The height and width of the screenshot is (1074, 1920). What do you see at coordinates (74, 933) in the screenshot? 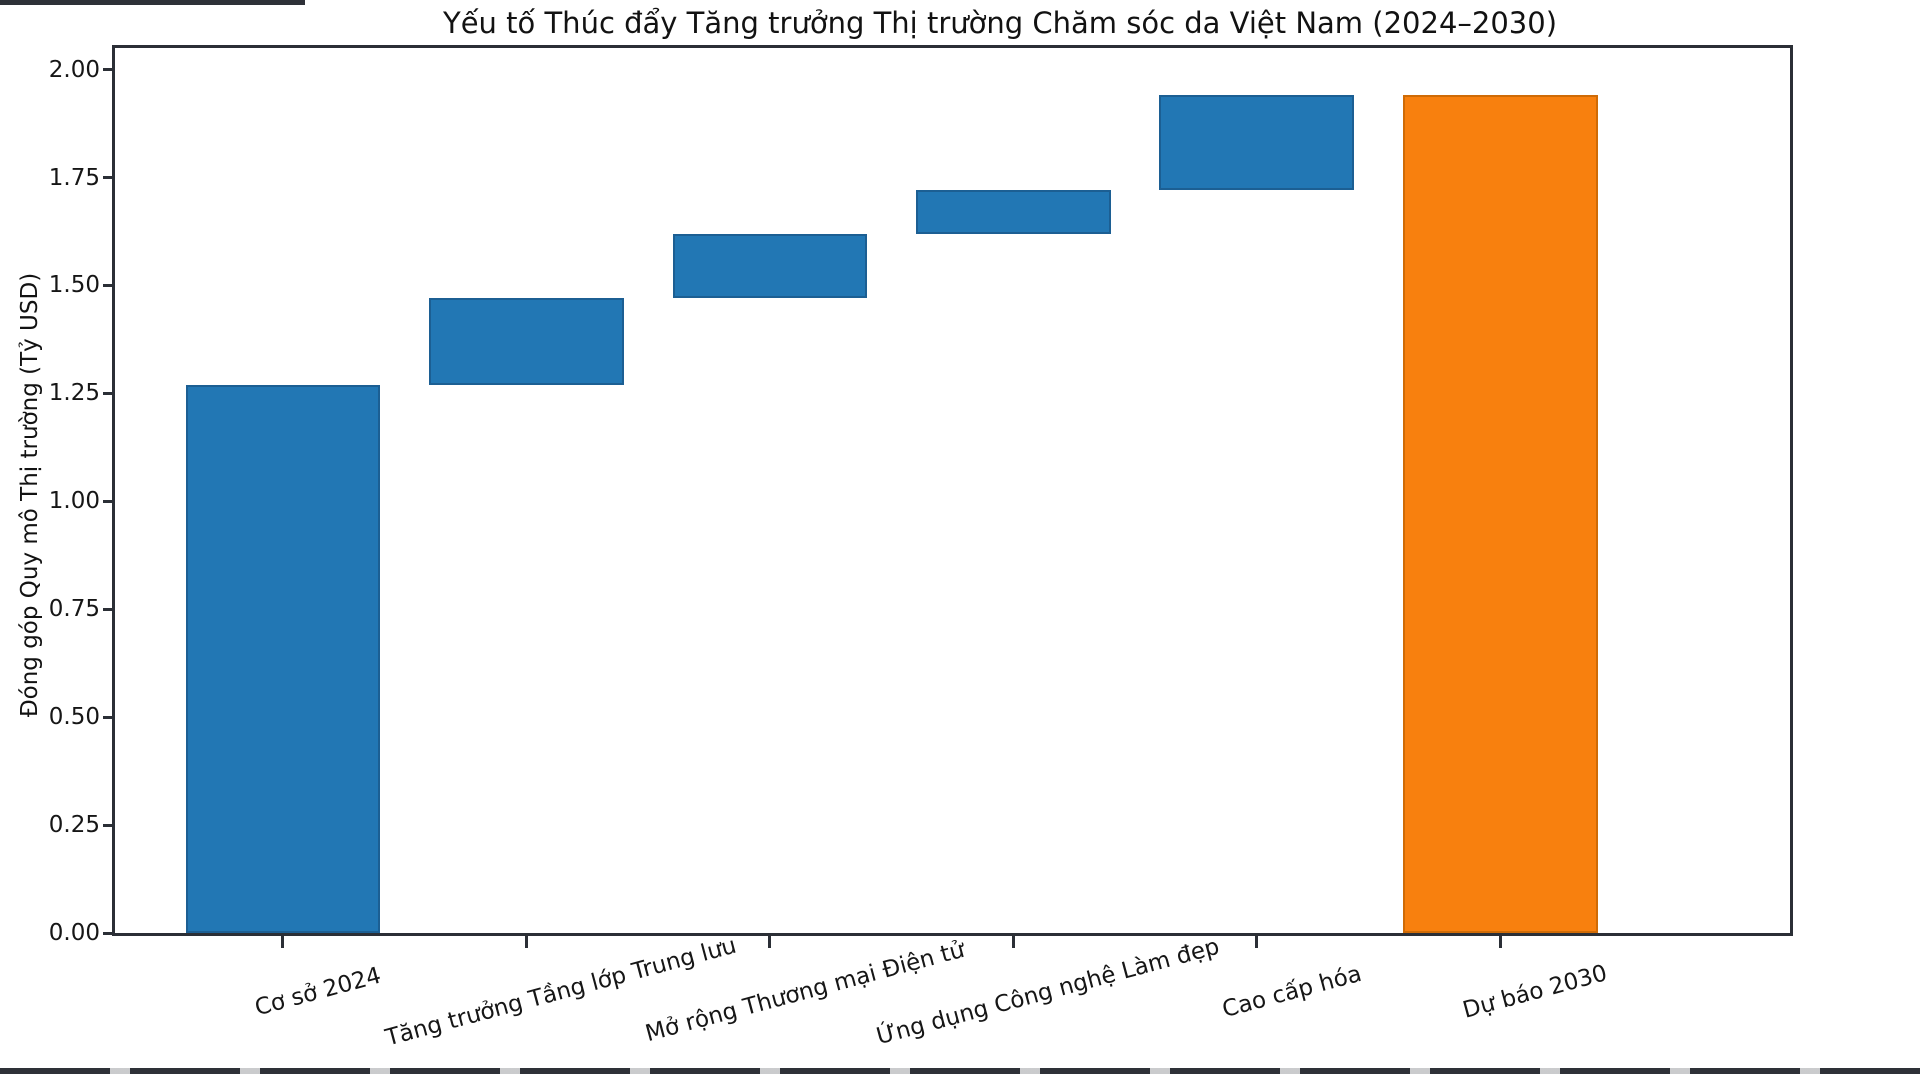
I see `y-tick-label: 0.00` at bounding box center [74, 933].